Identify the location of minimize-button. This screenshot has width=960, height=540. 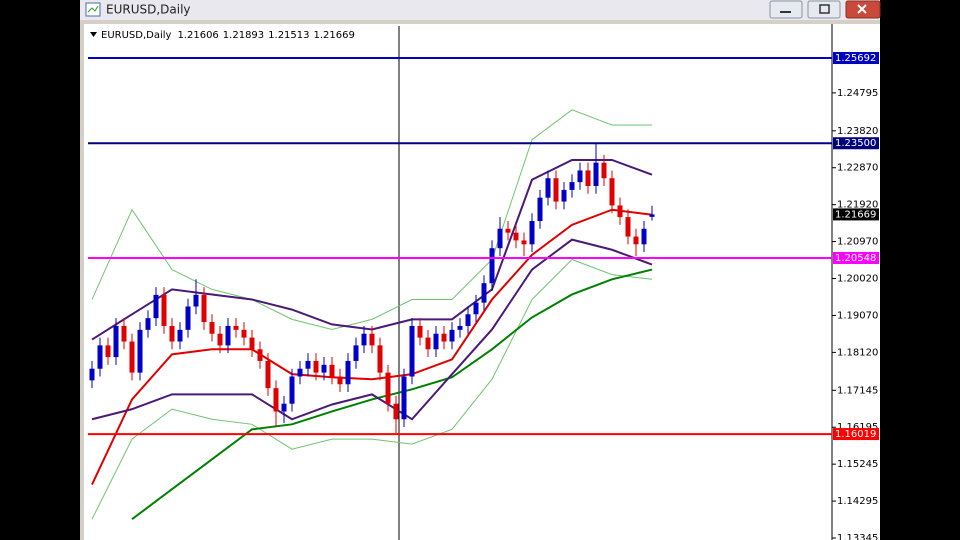
(786, 9).